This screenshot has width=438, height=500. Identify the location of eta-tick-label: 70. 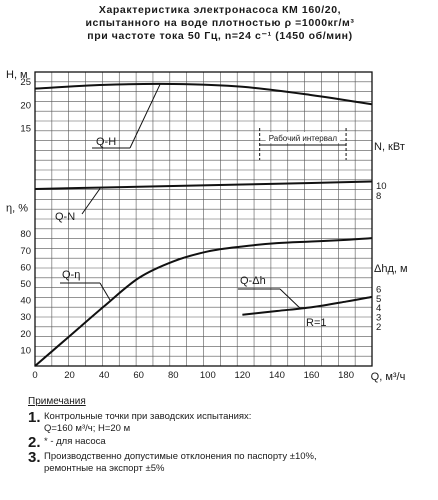
(25, 251).